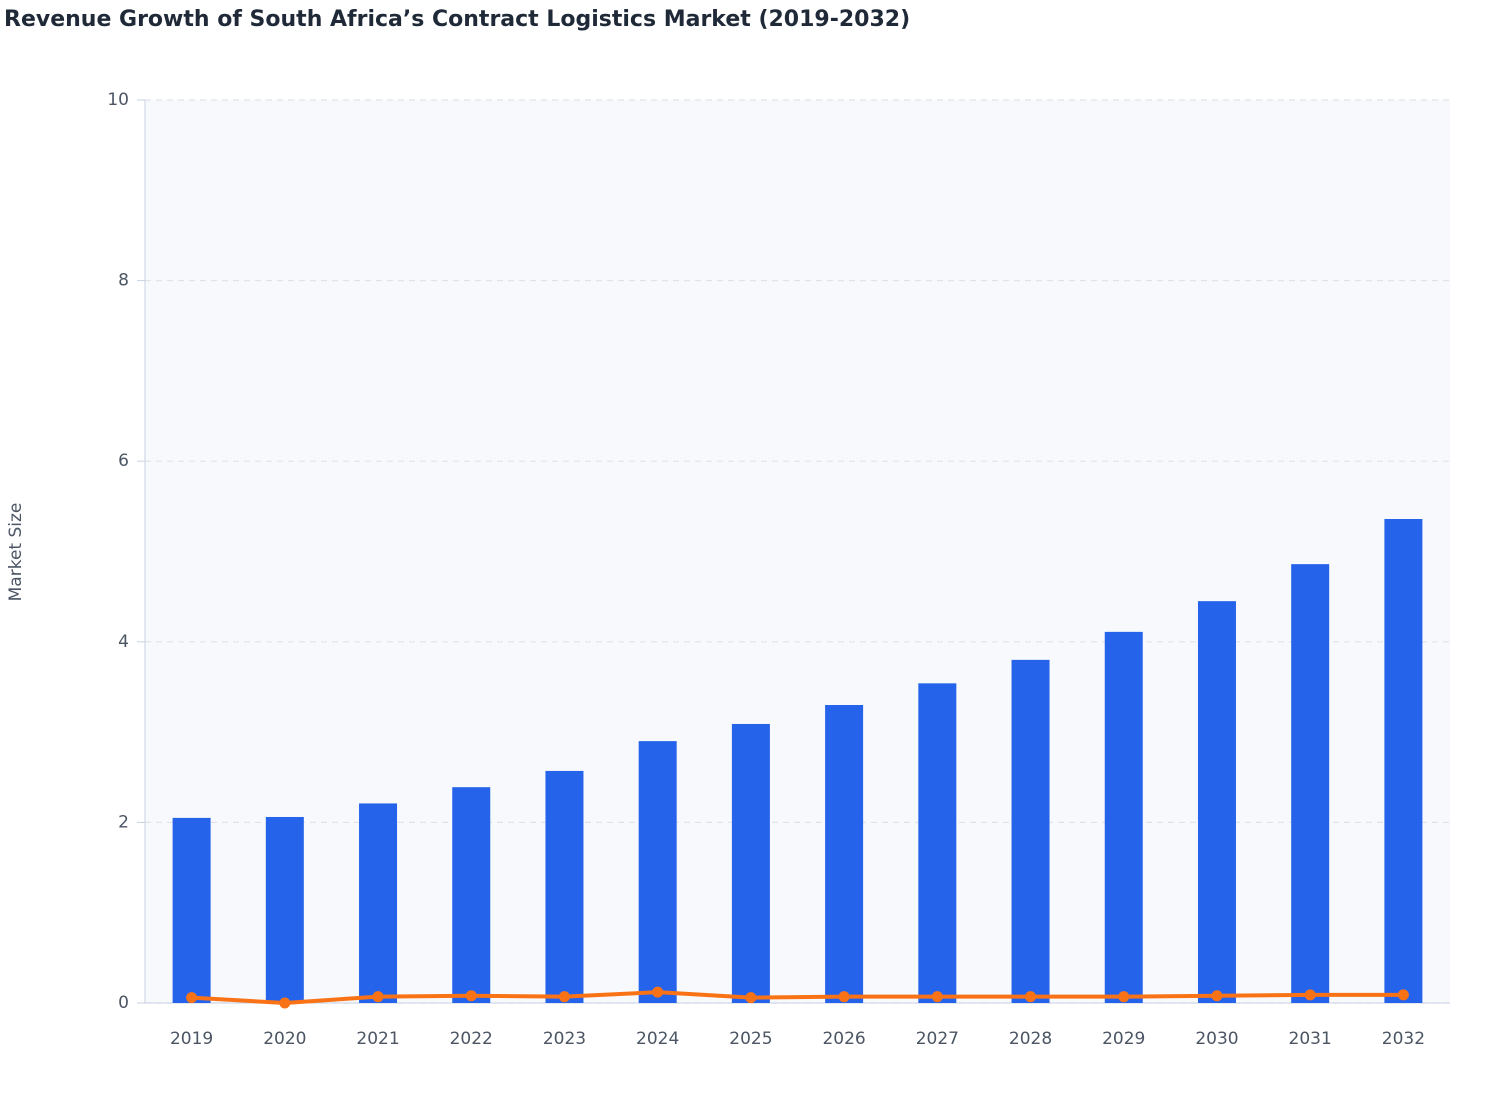  What do you see at coordinates (123, 281) in the screenshot?
I see `y-tick-label: 8` at bounding box center [123, 281].